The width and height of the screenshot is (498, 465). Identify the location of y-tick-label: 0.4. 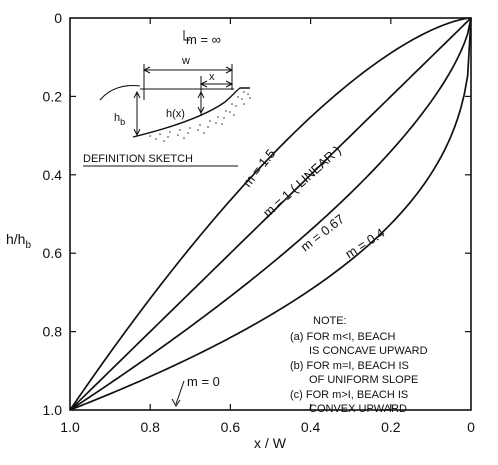
(53, 175).